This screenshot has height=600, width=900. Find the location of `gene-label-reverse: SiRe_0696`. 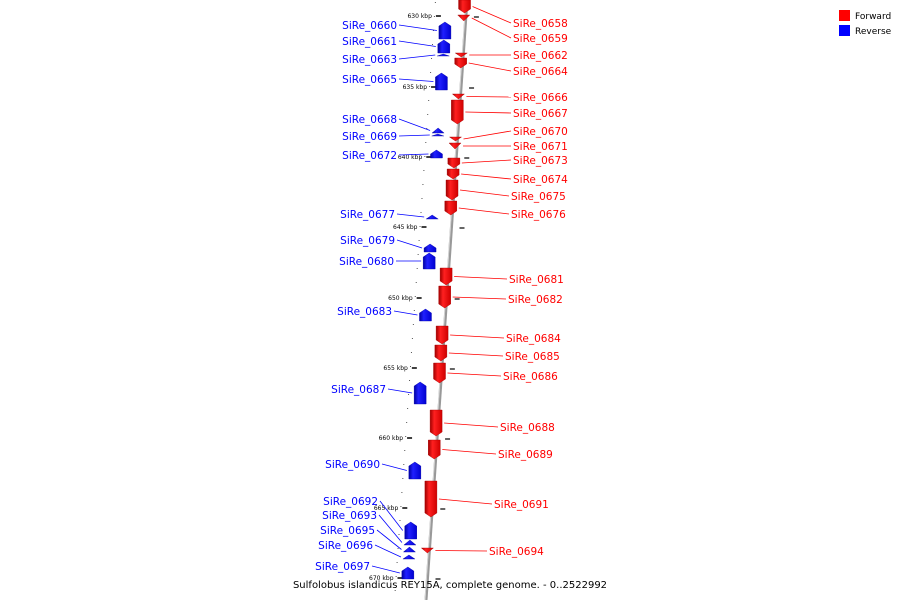

gene-label-reverse: SiRe_0696 is located at coordinates (345, 546).